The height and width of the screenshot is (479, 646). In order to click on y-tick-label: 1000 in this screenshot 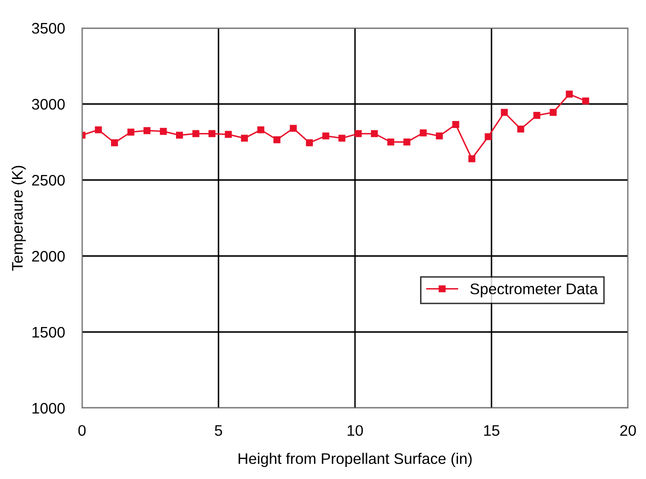, I will do `click(48, 408)`.